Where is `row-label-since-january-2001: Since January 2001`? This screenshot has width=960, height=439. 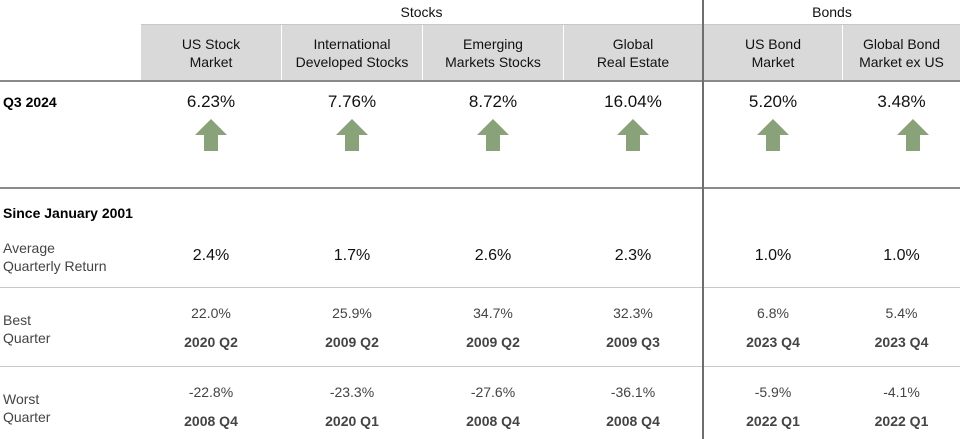 row-label-since-january-2001: Since January 2001 is located at coordinates (68, 213).